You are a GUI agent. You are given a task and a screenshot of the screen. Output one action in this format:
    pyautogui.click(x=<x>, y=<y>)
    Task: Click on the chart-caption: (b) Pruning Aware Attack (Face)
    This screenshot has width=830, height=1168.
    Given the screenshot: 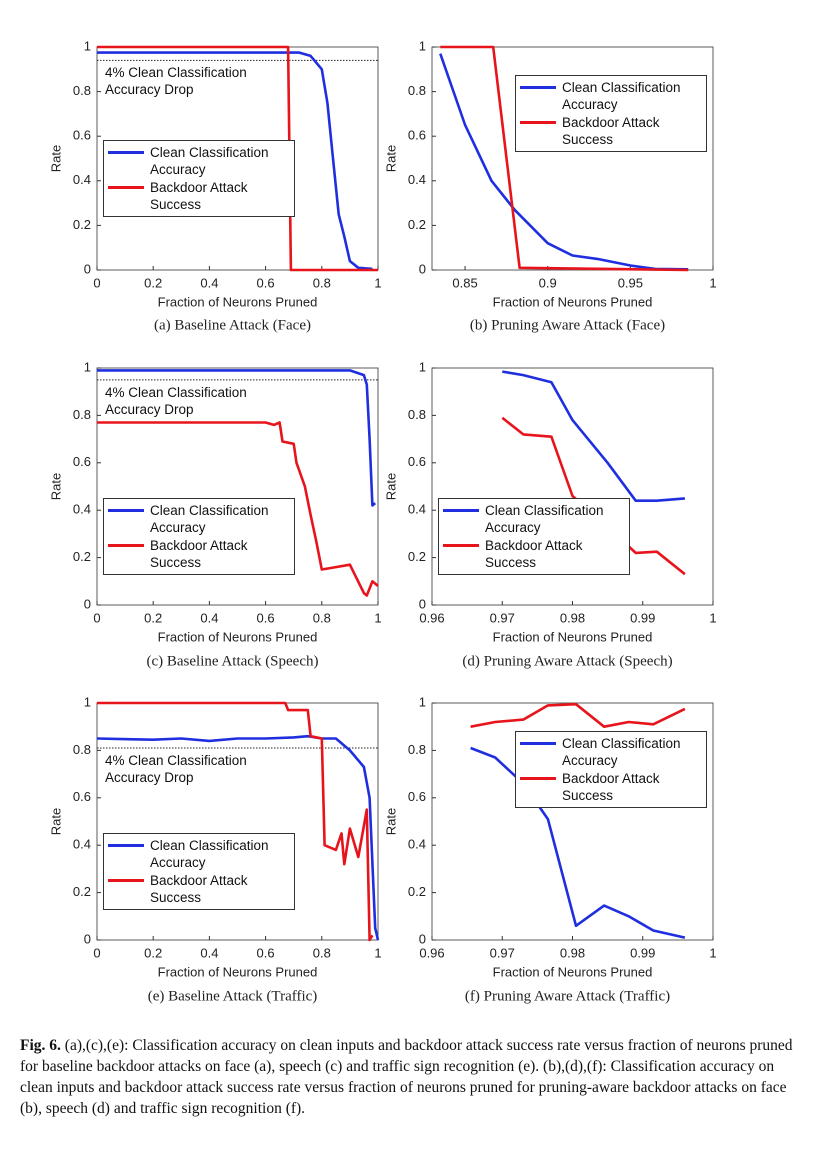 What is the action you would take?
    pyautogui.click(x=567, y=325)
    